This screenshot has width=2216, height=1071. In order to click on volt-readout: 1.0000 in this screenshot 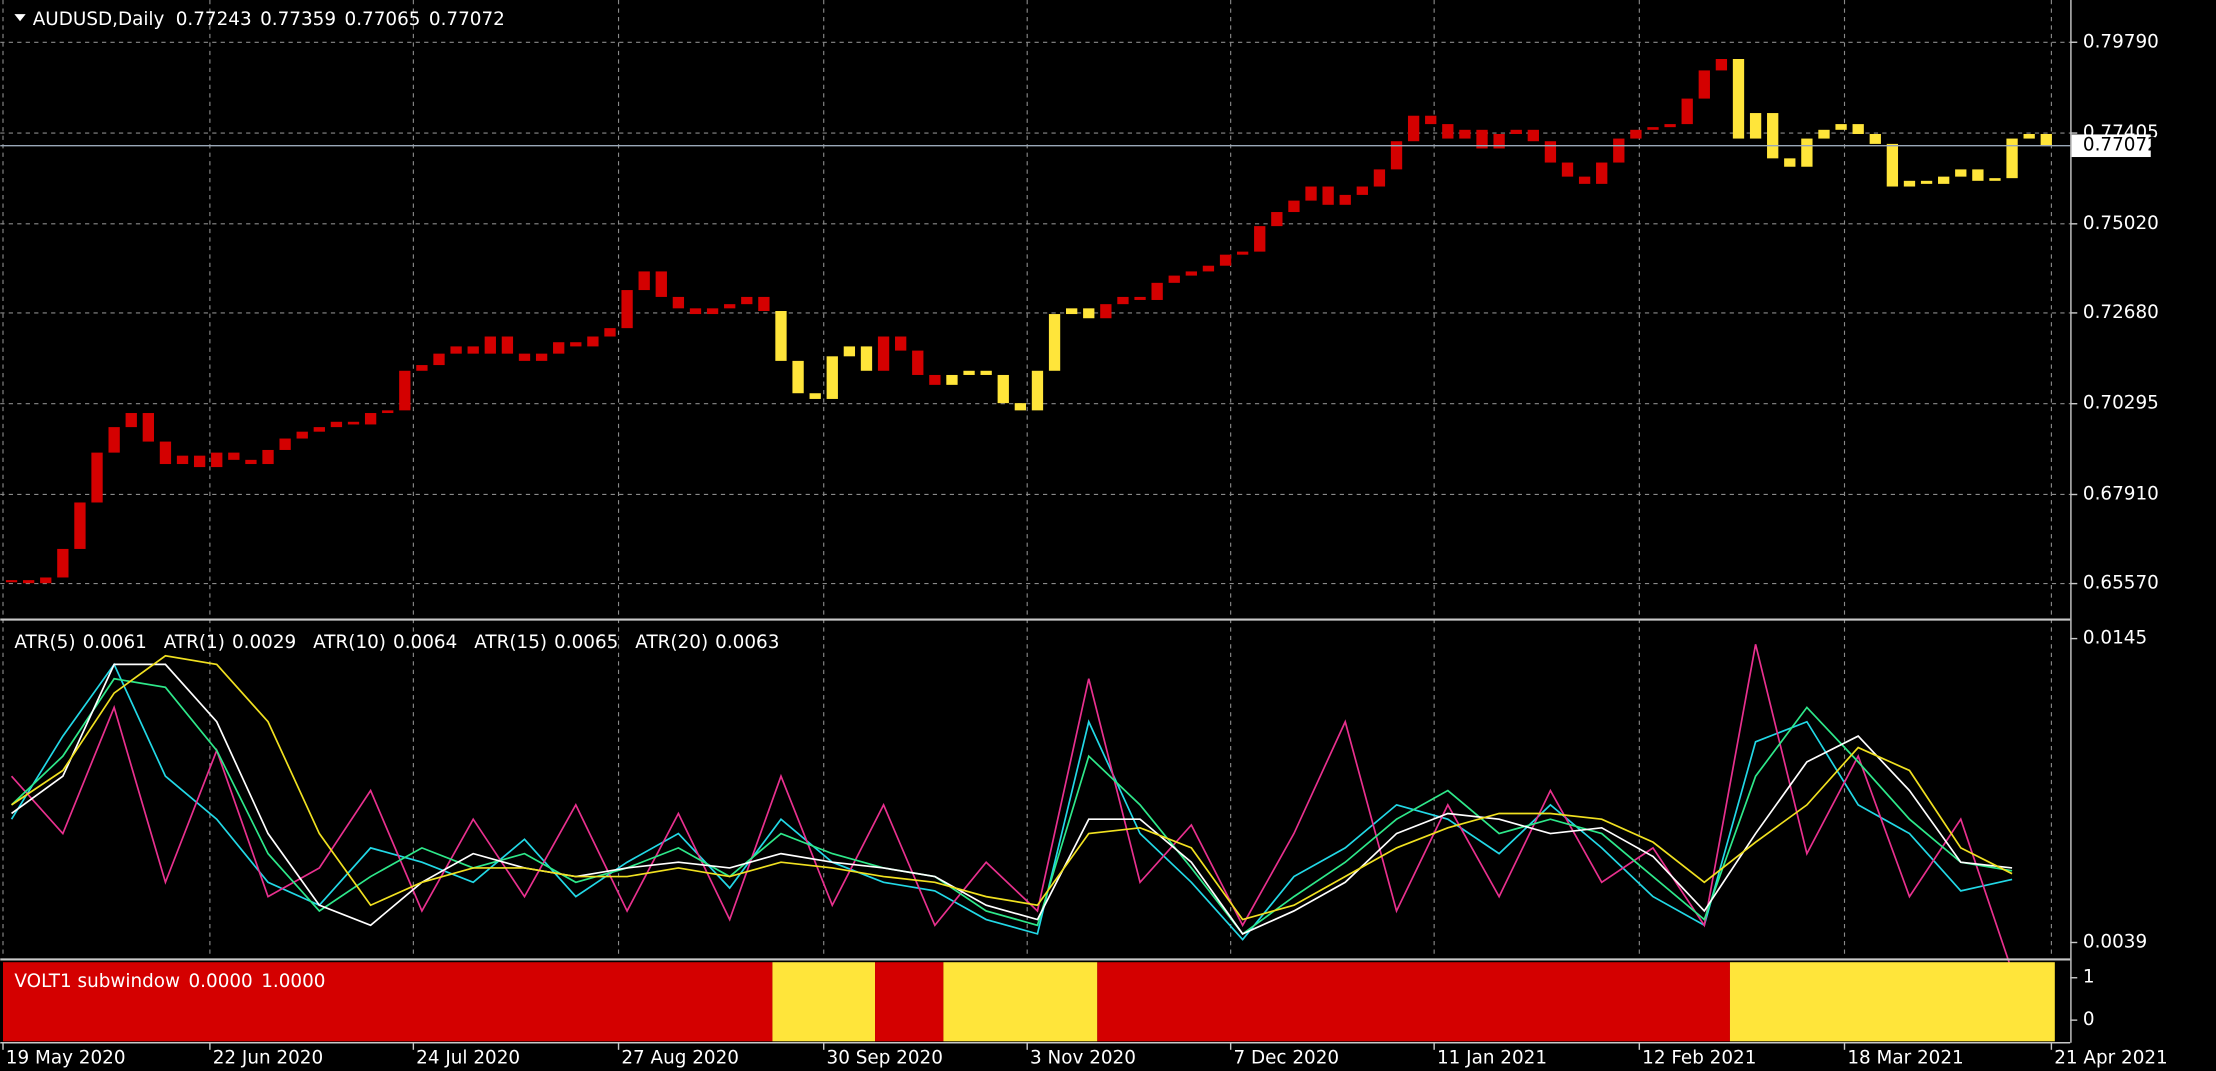, I will do `click(293, 981)`.